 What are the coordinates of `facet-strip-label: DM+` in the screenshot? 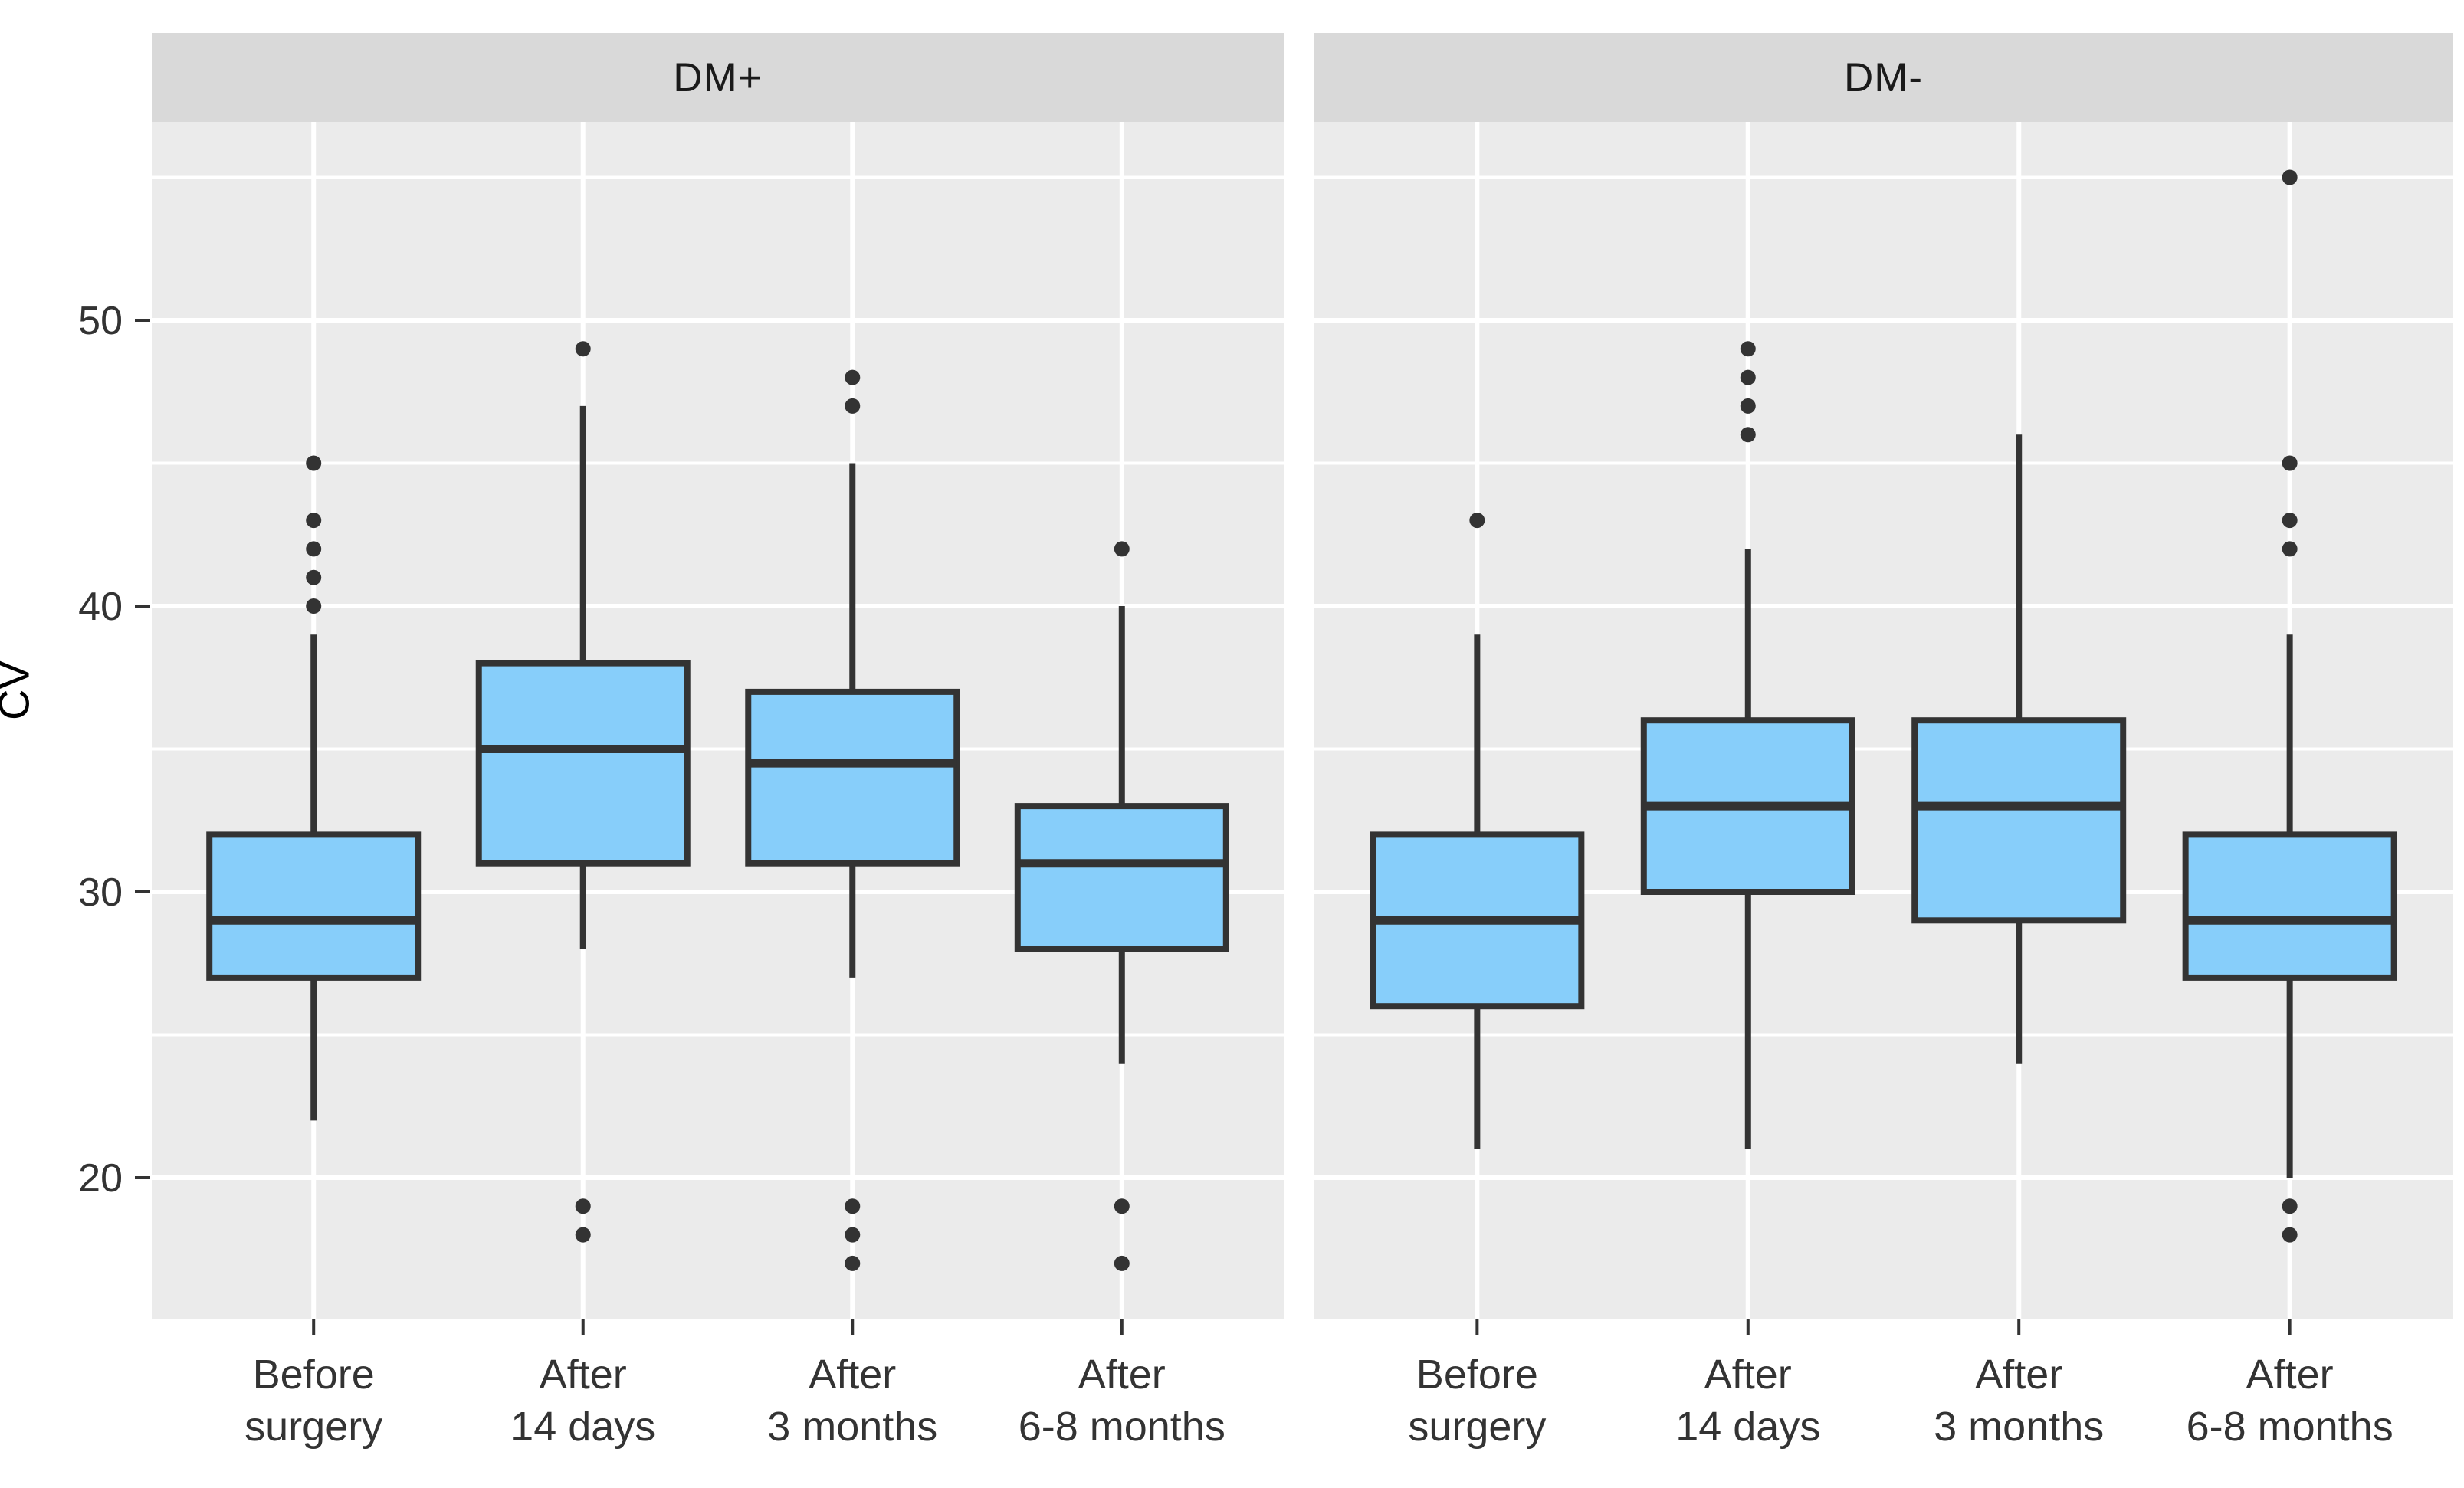 It's located at (718, 77).